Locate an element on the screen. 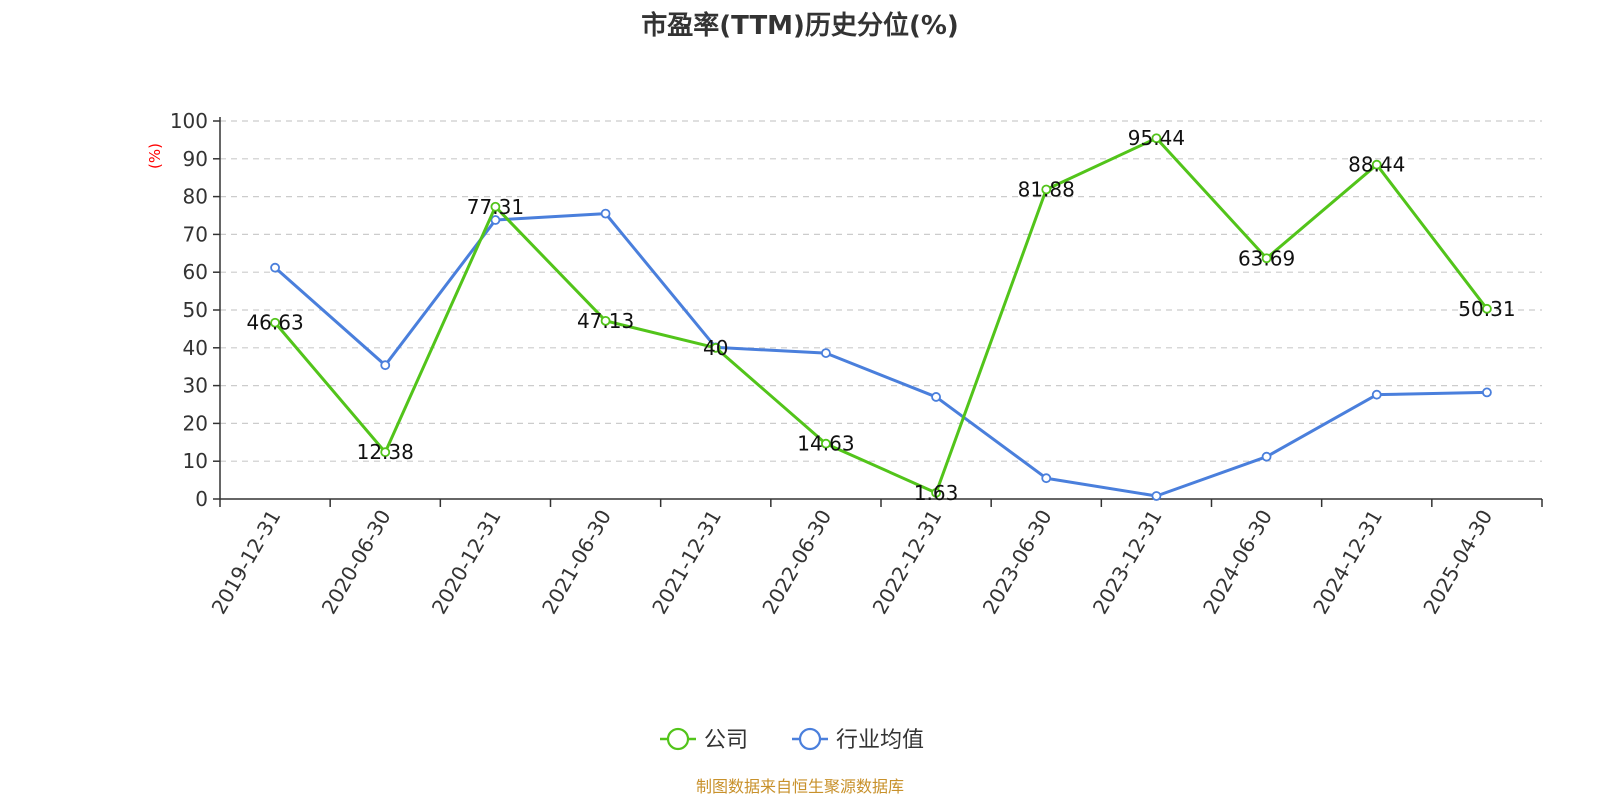  data-label: 47.13 is located at coordinates (605, 321).